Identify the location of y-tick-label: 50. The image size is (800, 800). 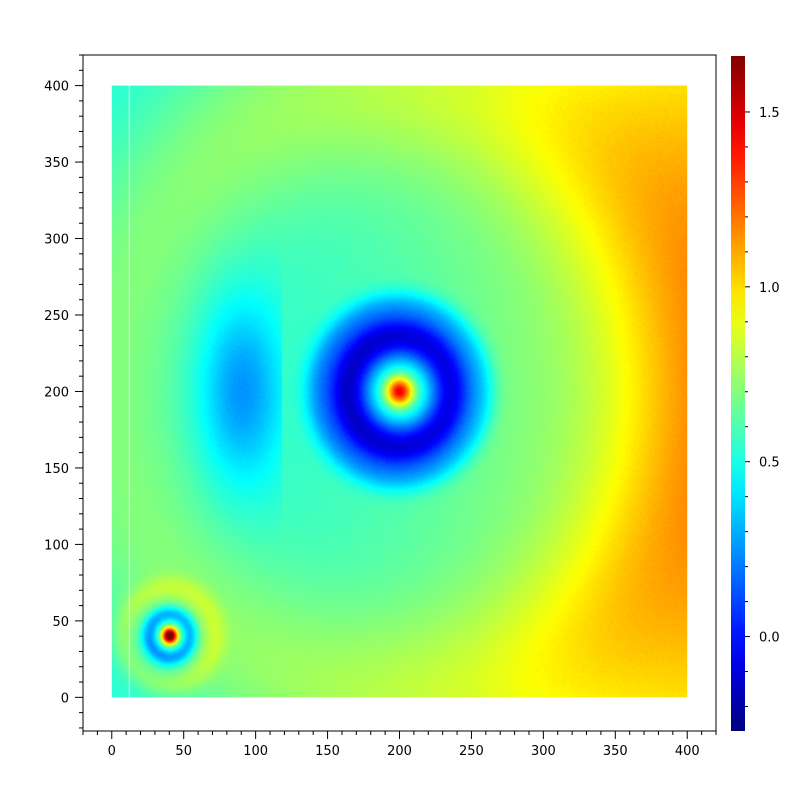
(60, 622).